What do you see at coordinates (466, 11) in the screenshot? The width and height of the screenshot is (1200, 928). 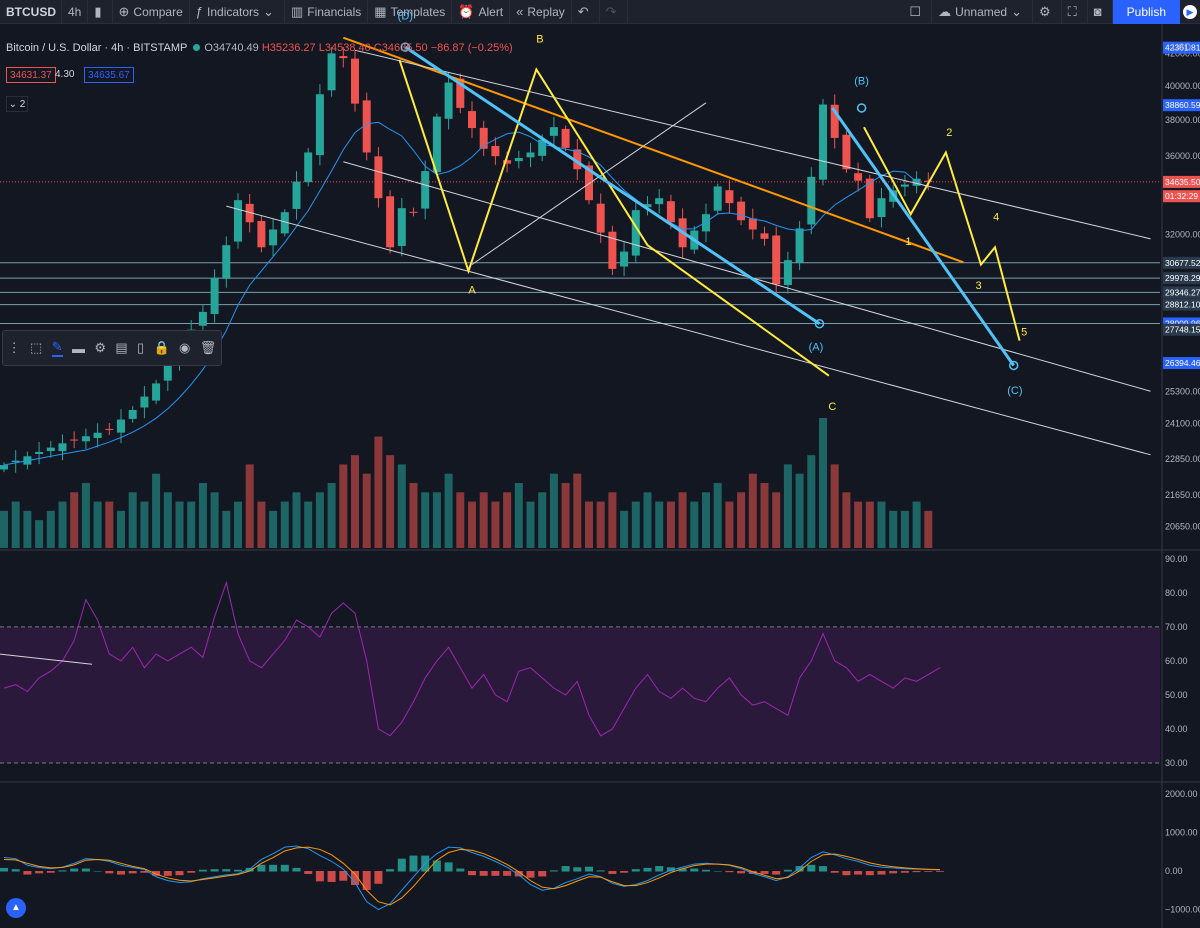 I see `alarm-clock-icon: ⏰` at bounding box center [466, 11].